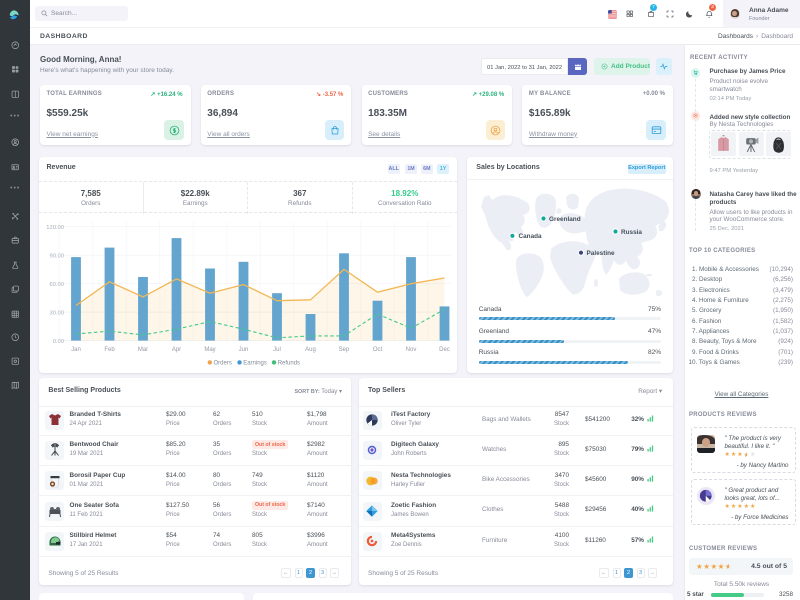 This screenshot has width=800, height=600. I want to click on svg-text: Oct, so click(378, 350).